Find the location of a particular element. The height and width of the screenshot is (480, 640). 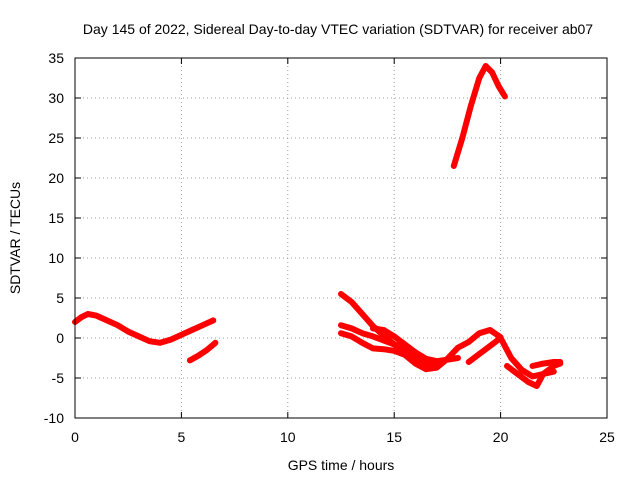

series-line-track-b is located at coordinates (202, 351).